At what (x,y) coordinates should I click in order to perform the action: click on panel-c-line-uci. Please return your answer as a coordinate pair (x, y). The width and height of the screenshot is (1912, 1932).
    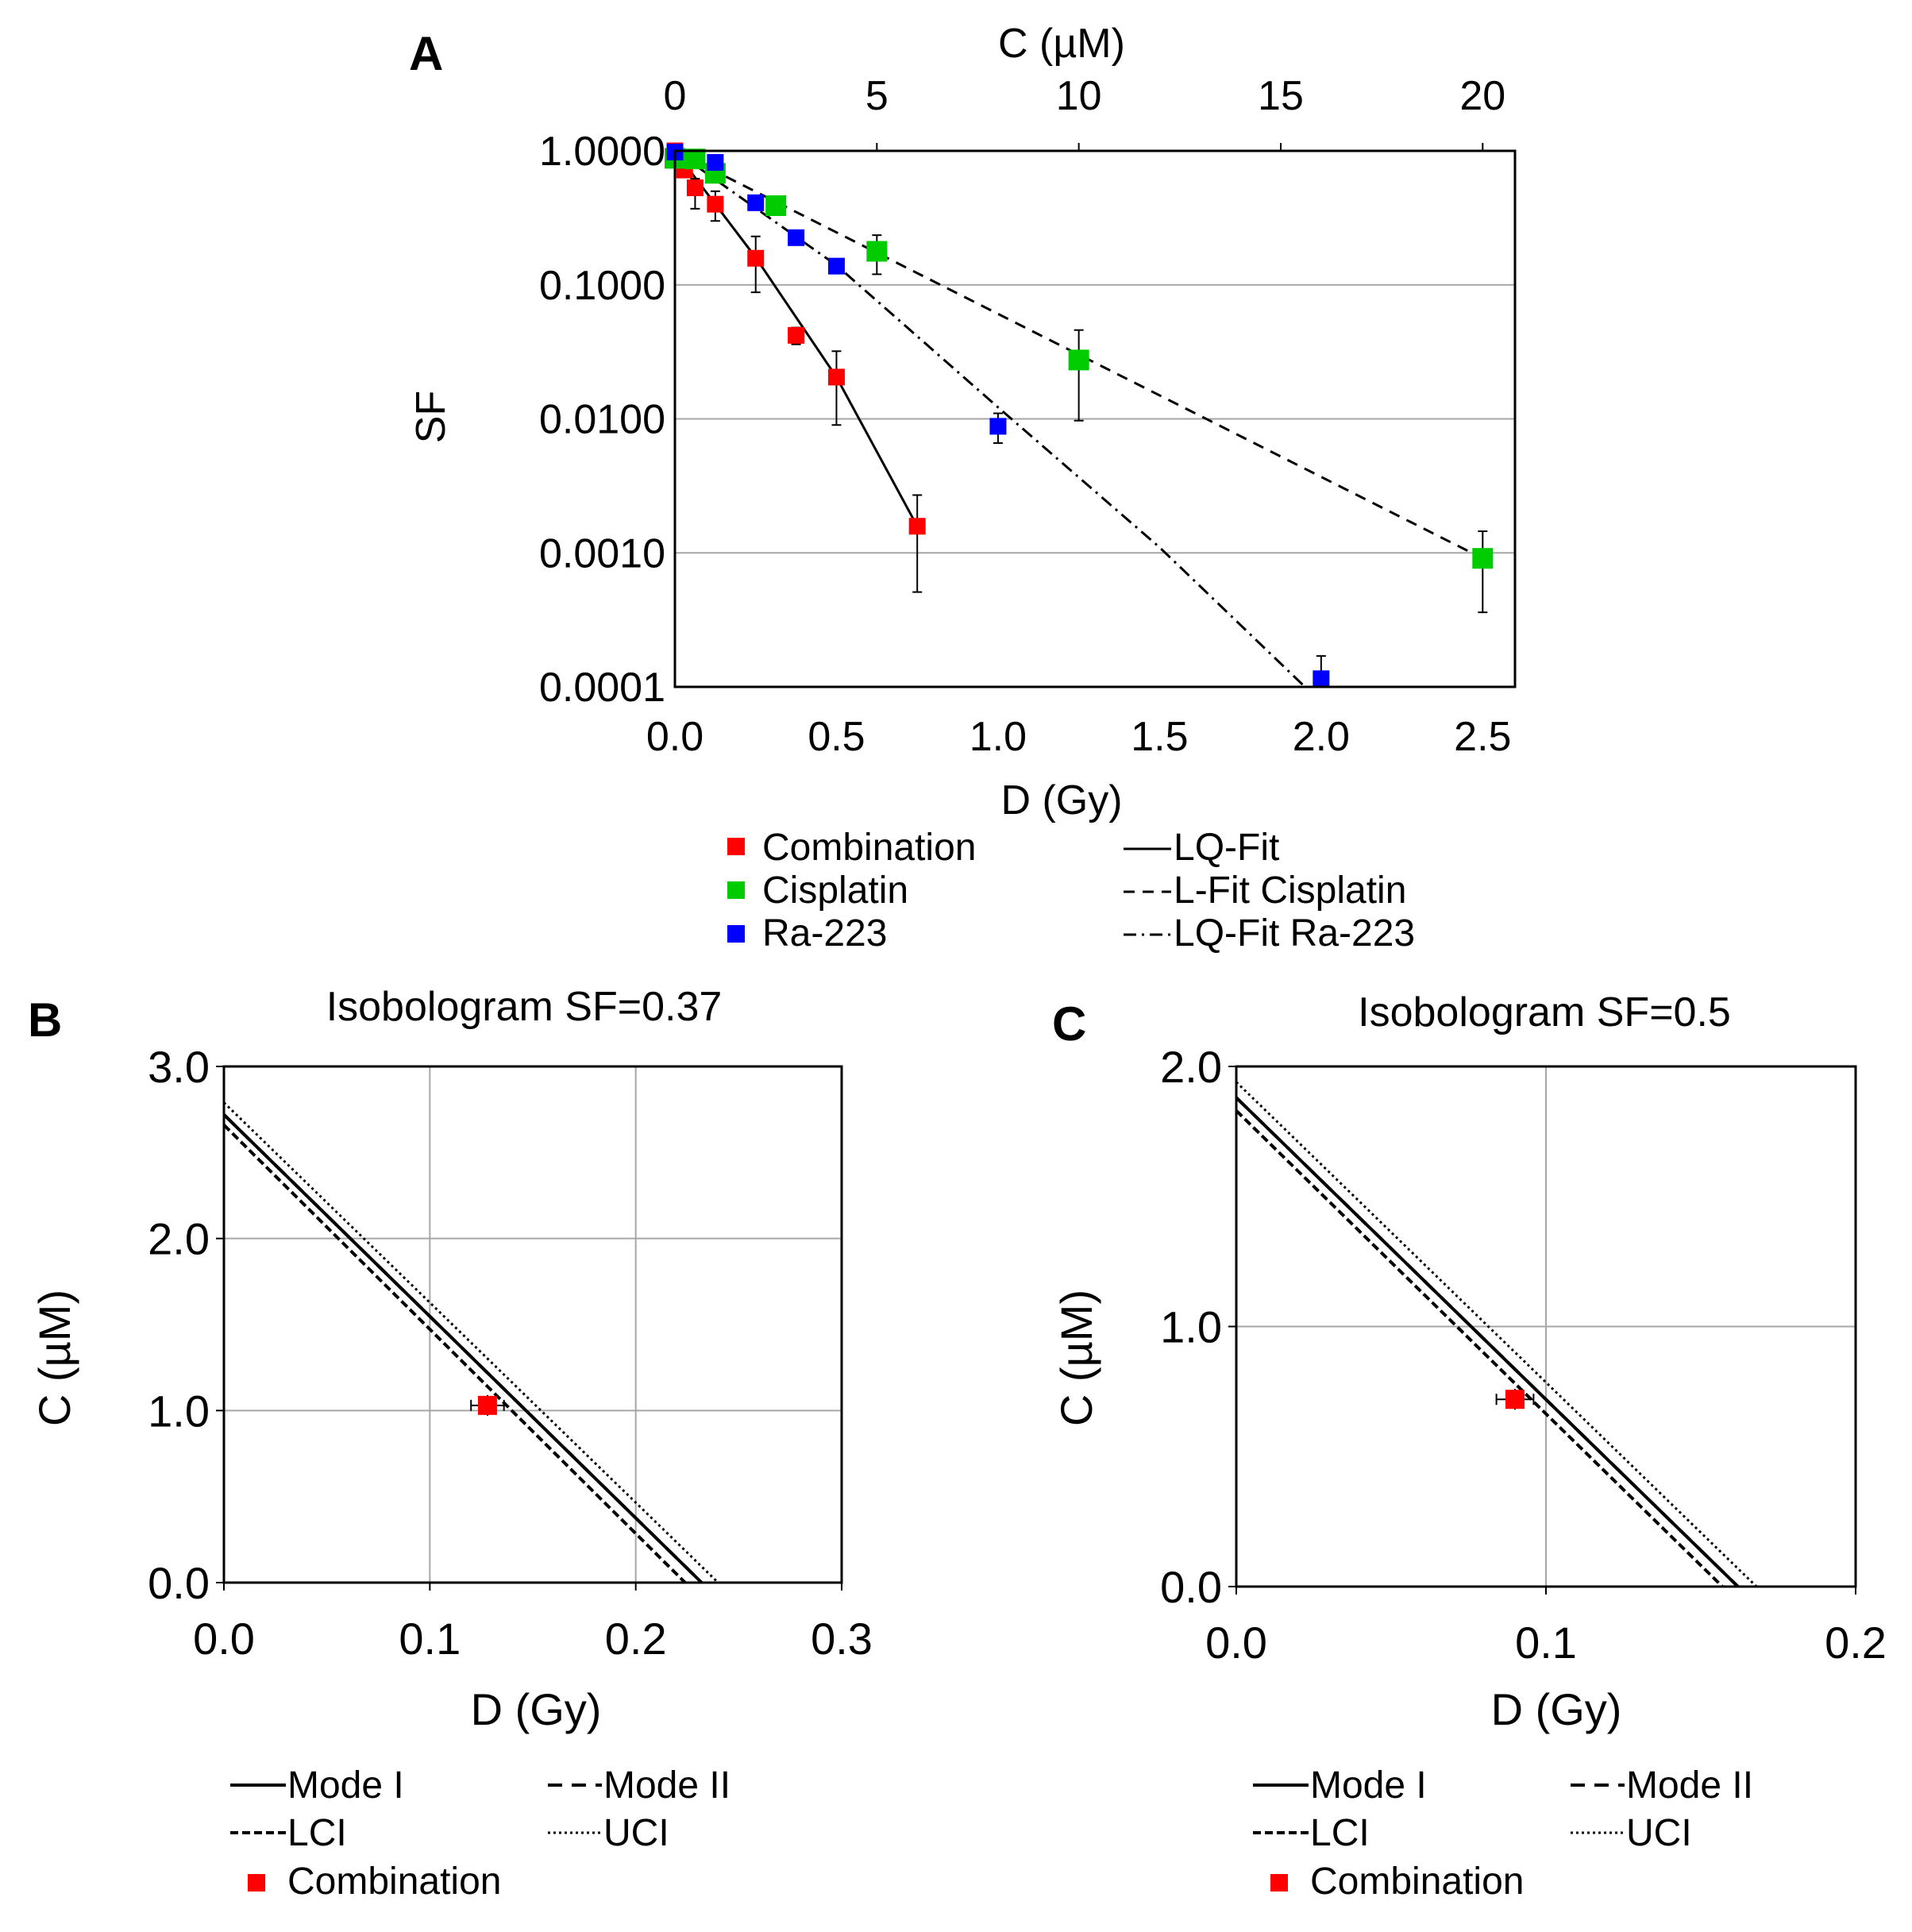
    Looking at the image, I should click on (1496, 1334).